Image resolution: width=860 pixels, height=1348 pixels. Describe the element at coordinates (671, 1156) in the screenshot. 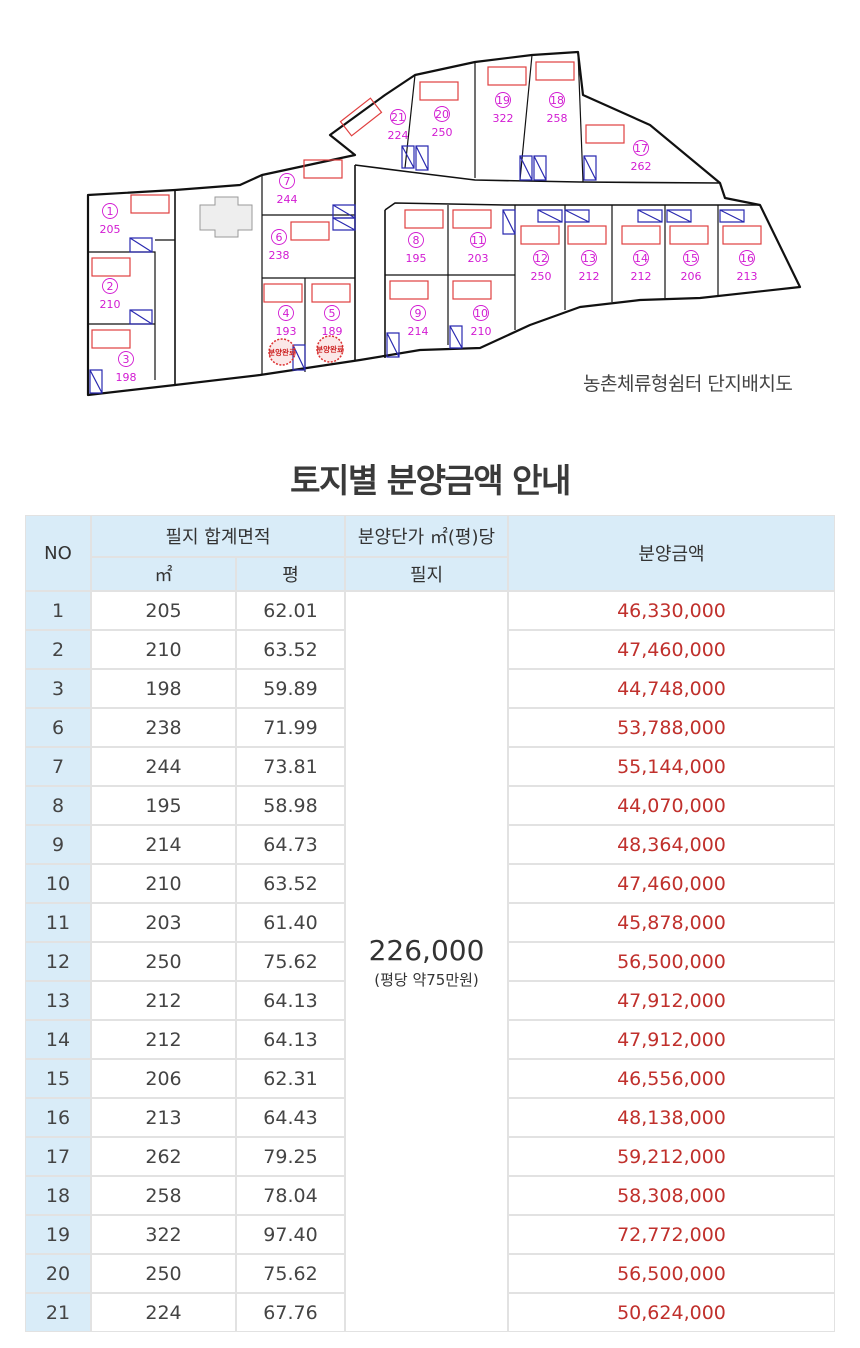

I see `row-amount: 59,212,000` at that location.